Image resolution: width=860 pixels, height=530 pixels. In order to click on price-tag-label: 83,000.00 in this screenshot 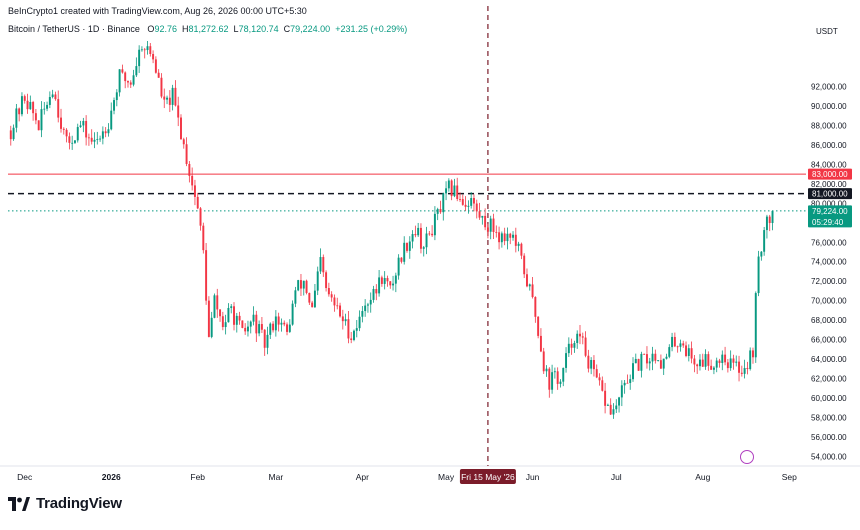, I will do `click(830, 174)`.